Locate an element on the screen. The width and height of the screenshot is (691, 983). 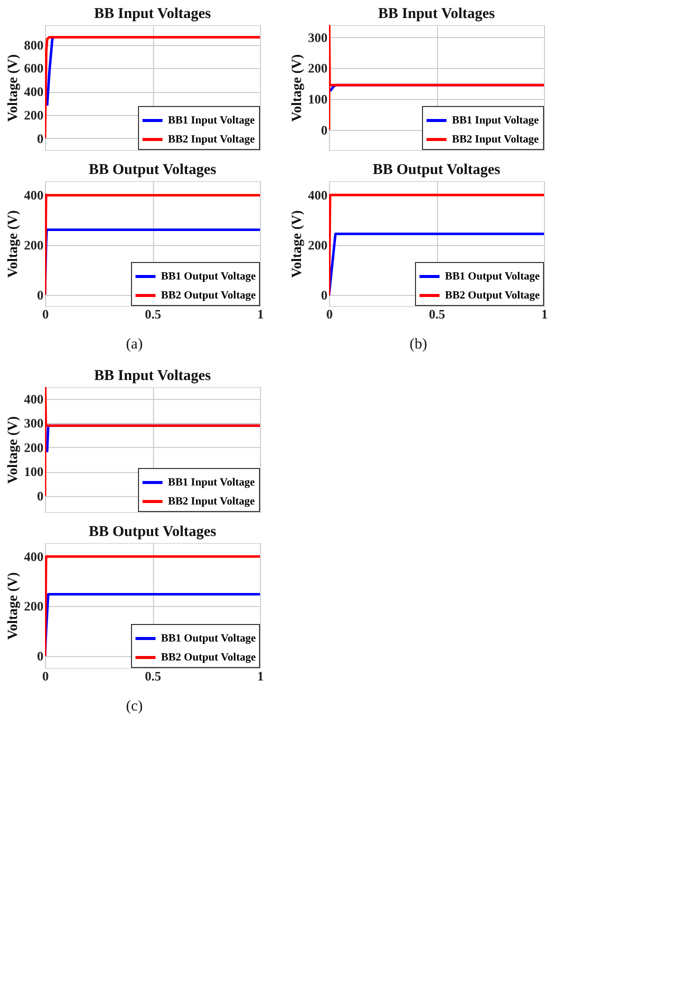
text: (a) is located at coordinates (134, 344).